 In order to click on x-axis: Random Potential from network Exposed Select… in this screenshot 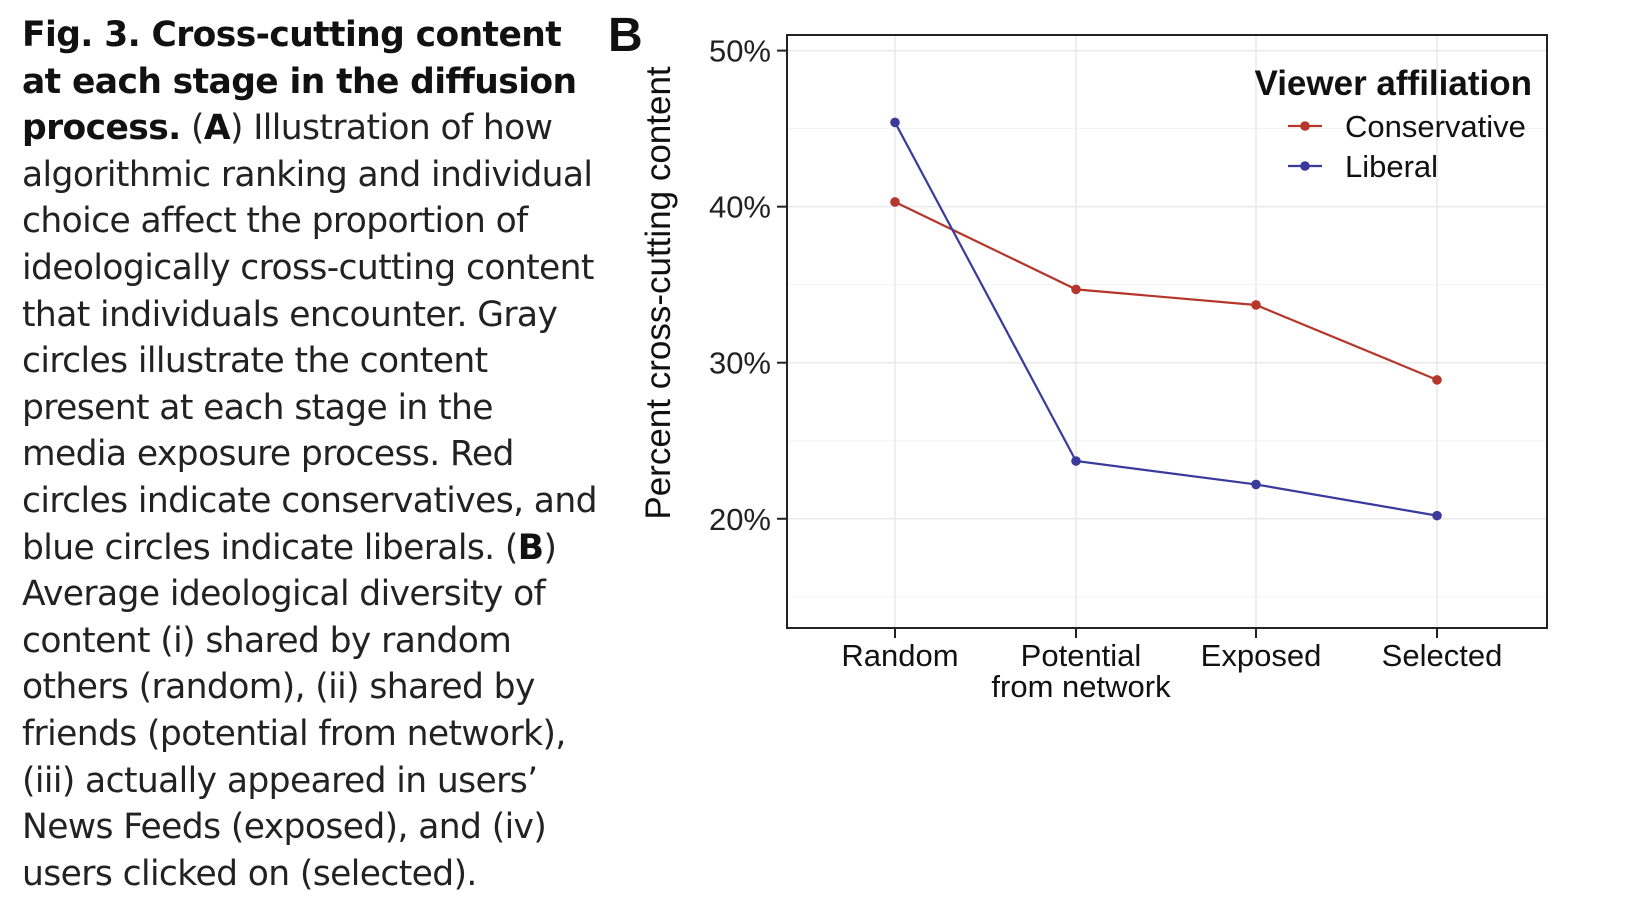, I will do `click(1171, 666)`.